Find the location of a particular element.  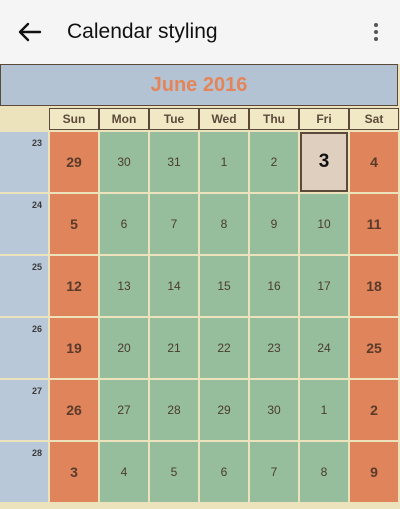

day-number: 16 is located at coordinates (274, 286).